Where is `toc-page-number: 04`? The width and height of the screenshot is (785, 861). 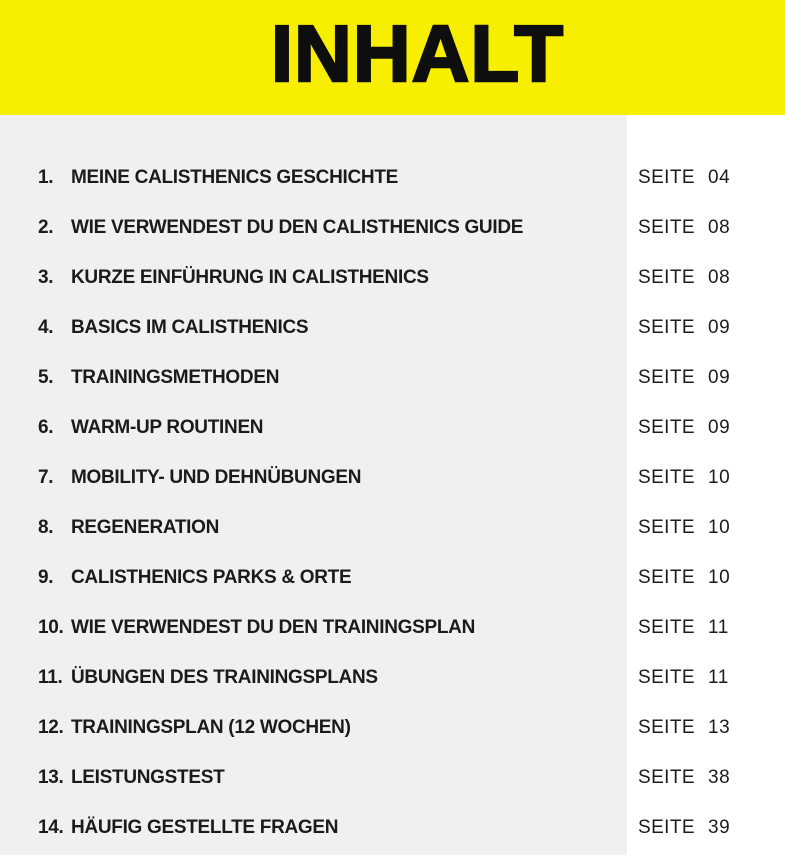
toc-page-number: 04 is located at coordinates (719, 177).